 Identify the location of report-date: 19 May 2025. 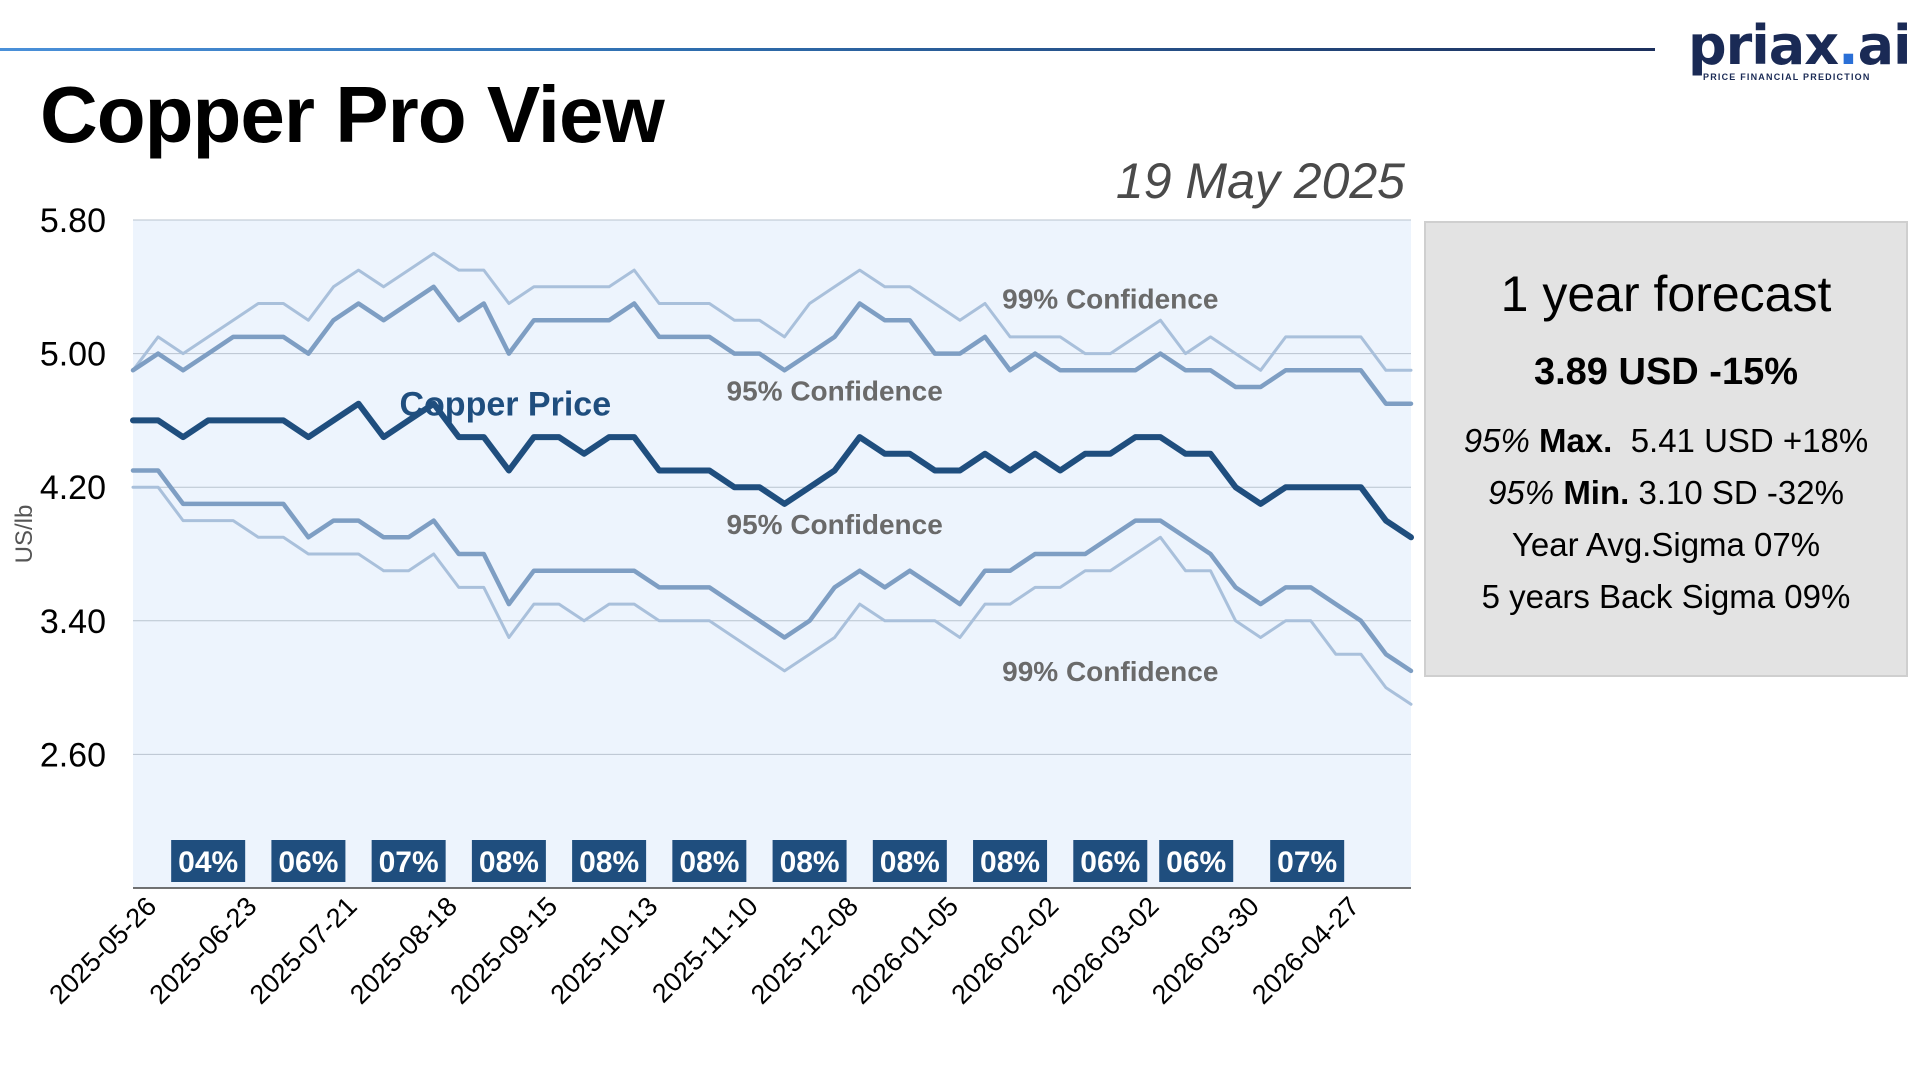
(1260, 181).